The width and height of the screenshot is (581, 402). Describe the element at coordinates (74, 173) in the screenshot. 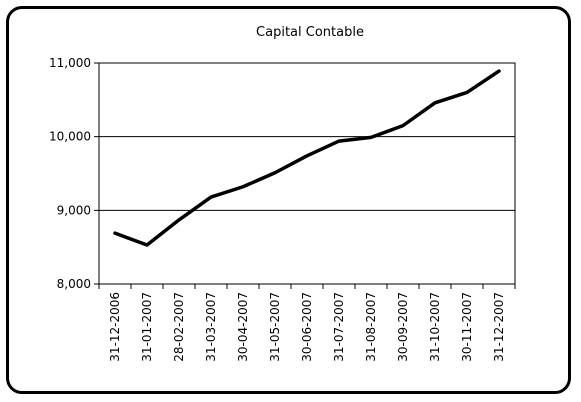

I see `y-axis-ticks: 8,000 9,000 10,000 11,000` at that location.